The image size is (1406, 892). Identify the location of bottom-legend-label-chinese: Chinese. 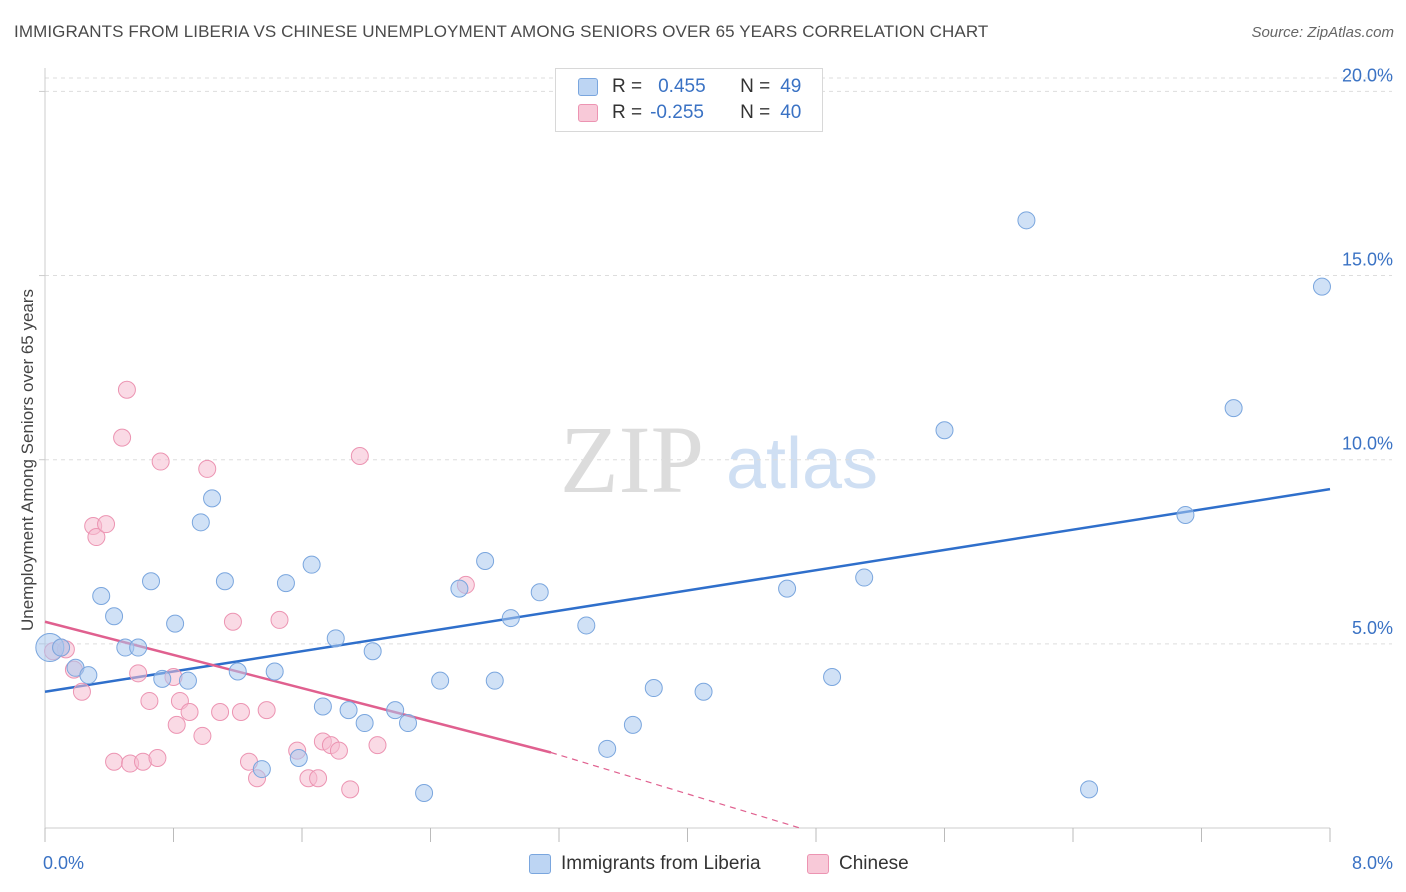
(874, 863).